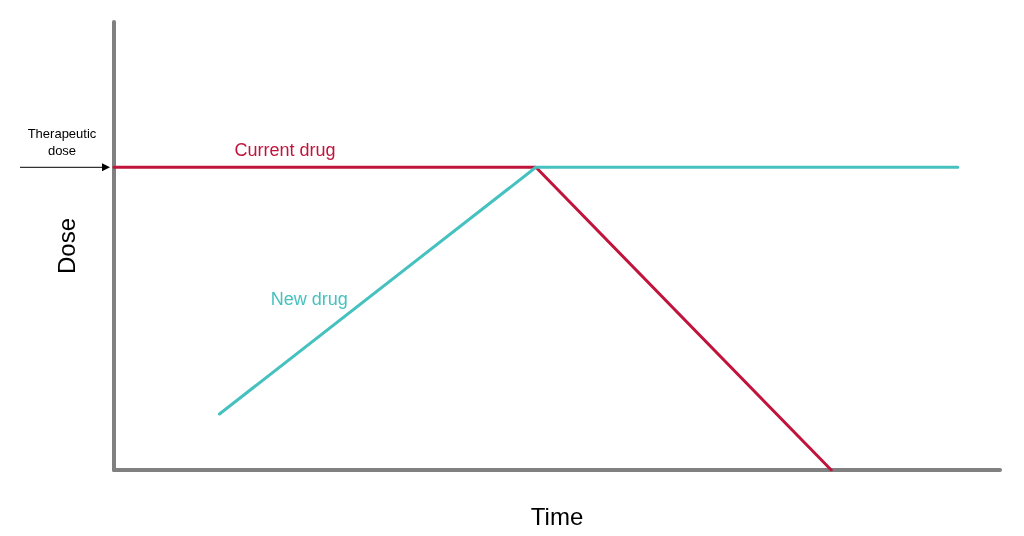 The height and width of the screenshot is (536, 1024). What do you see at coordinates (309, 298) in the screenshot?
I see `series-label: New drug` at bounding box center [309, 298].